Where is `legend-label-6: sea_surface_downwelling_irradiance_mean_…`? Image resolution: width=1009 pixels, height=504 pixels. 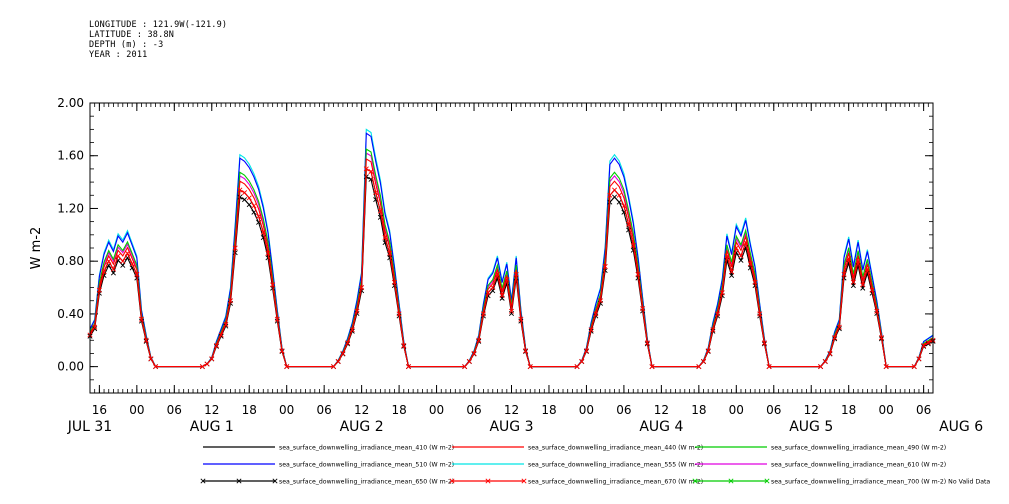
legend-label-6: sea_surface_downwelling_irradiance_mean_… is located at coordinates (366, 482).